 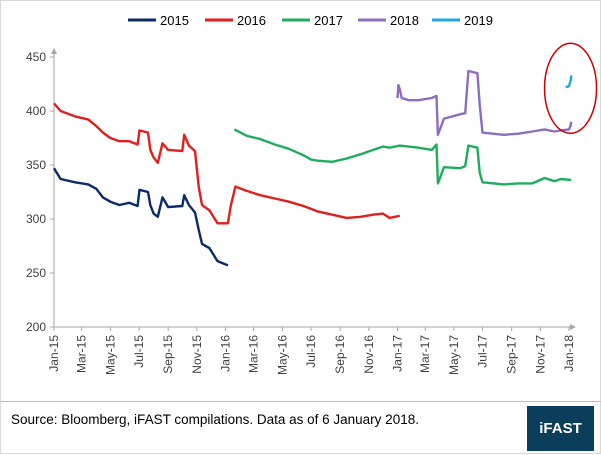 I want to click on y-tick-label: 350, so click(x=36, y=165).